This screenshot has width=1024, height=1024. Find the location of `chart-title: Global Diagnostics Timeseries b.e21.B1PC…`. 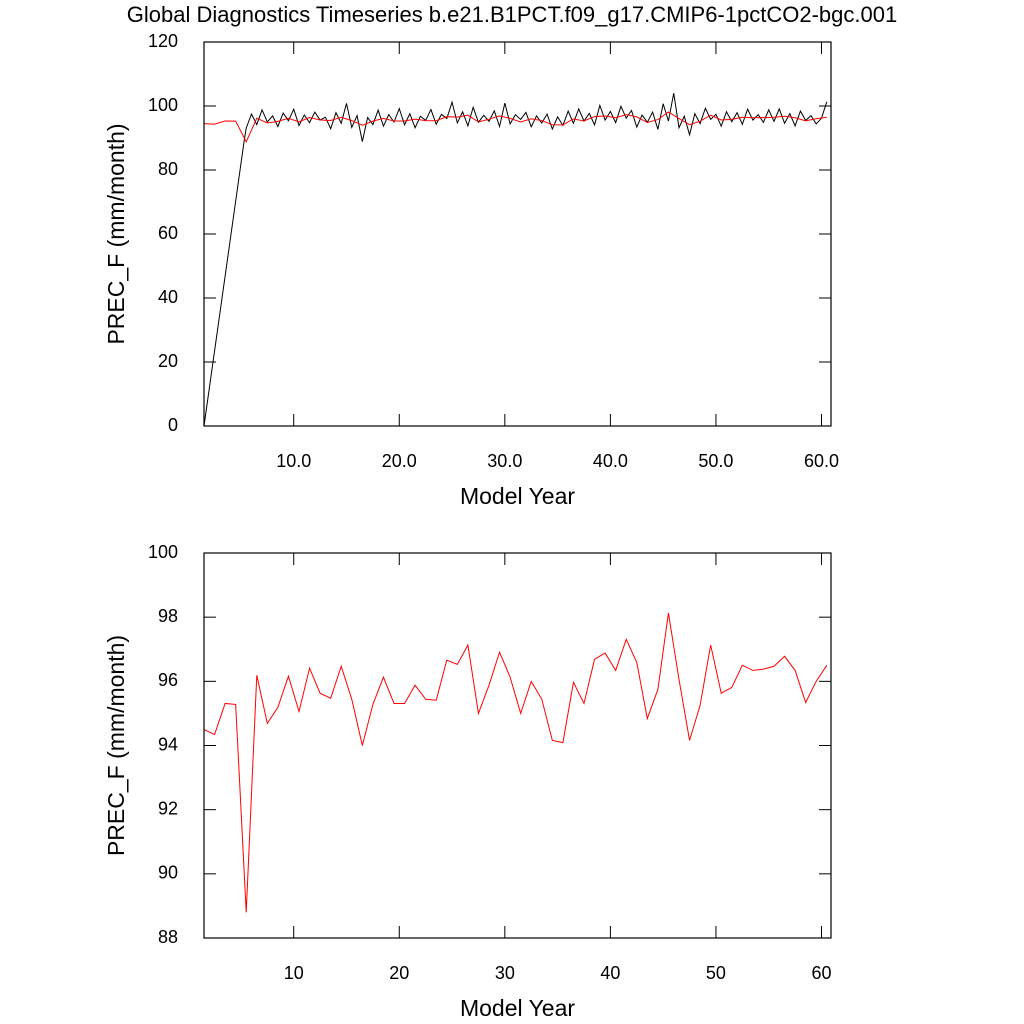

chart-title: Global Diagnostics Timeseries b.e21.B1PC… is located at coordinates (512, 14).